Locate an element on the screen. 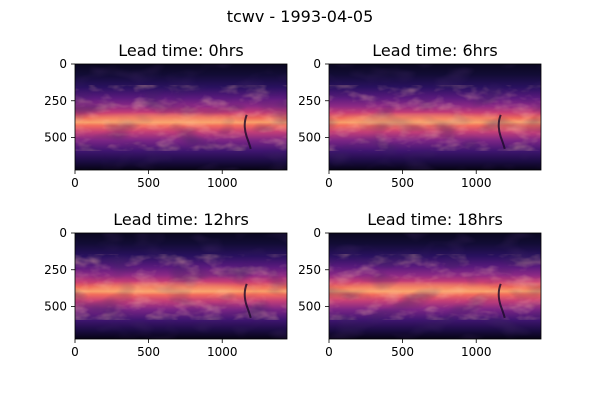 The height and width of the screenshot is (400, 600). subplot-title: Lead time: 18hrs is located at coordinates (435, 219).